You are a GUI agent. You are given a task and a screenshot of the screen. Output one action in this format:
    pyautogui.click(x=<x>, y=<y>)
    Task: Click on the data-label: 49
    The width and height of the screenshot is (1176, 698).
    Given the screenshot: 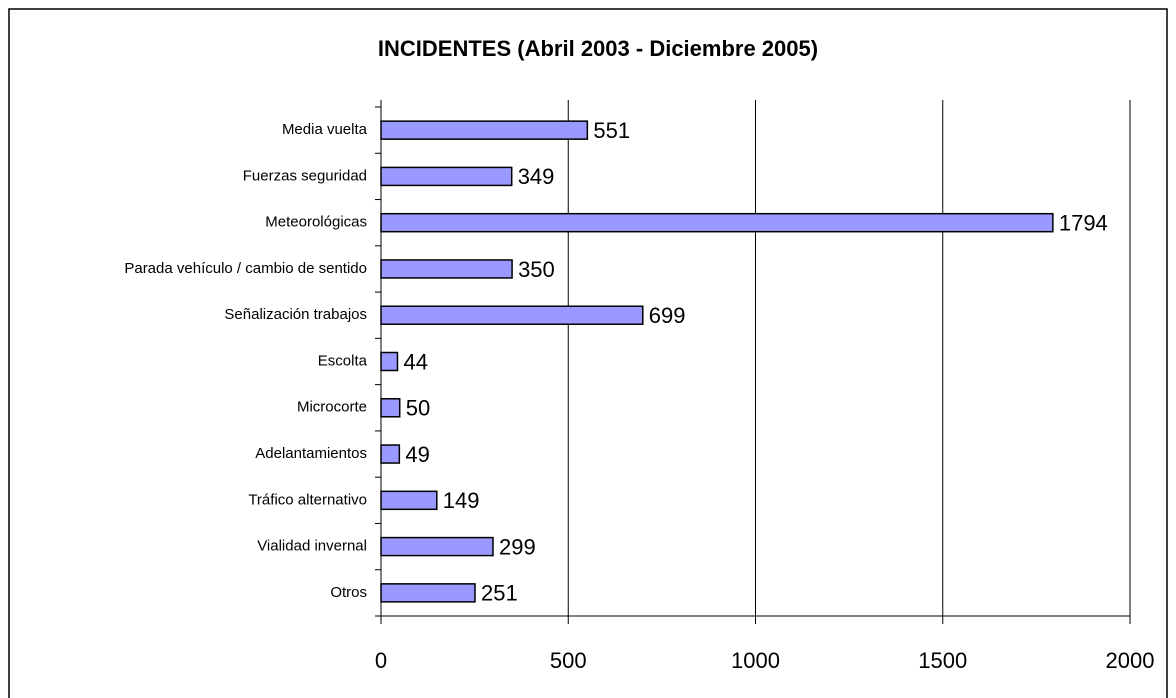 What is the action you would take?
    pyautogui.click(x=417, y=454)
    